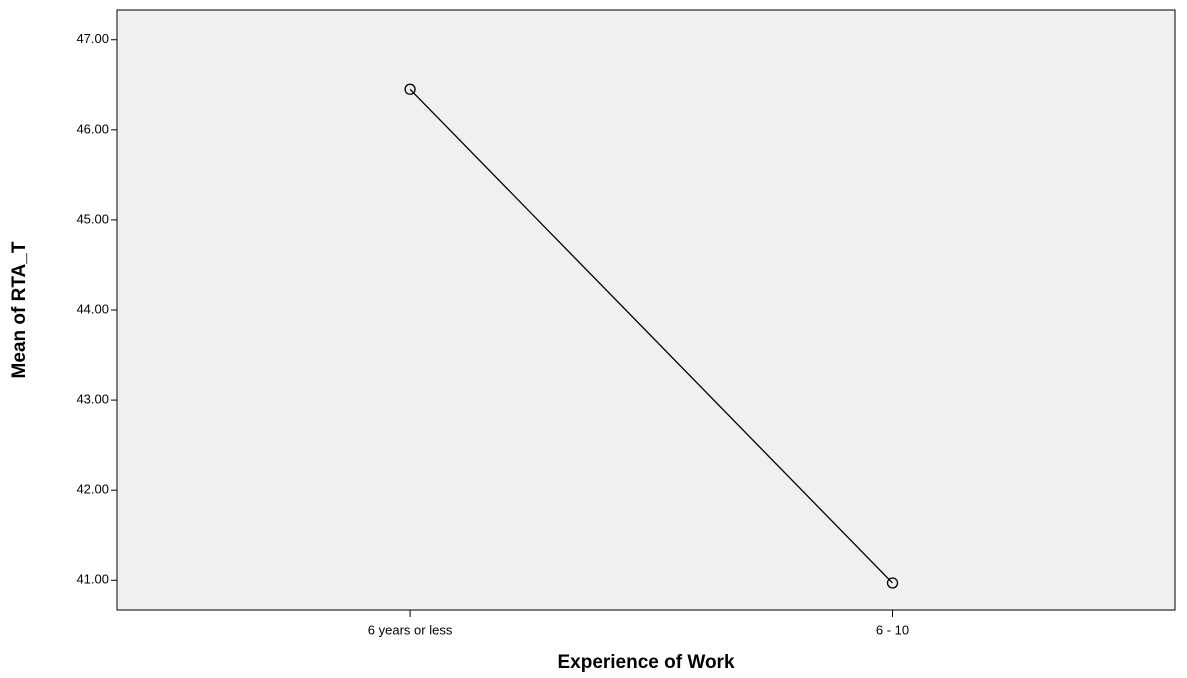 Image resolution: width=1187 pixels, height=678 pixels. What do you see at coordinates (92, 489) in the screenshot?
I see `y-tick-label: 42.00` at bounding box center [92, 489].